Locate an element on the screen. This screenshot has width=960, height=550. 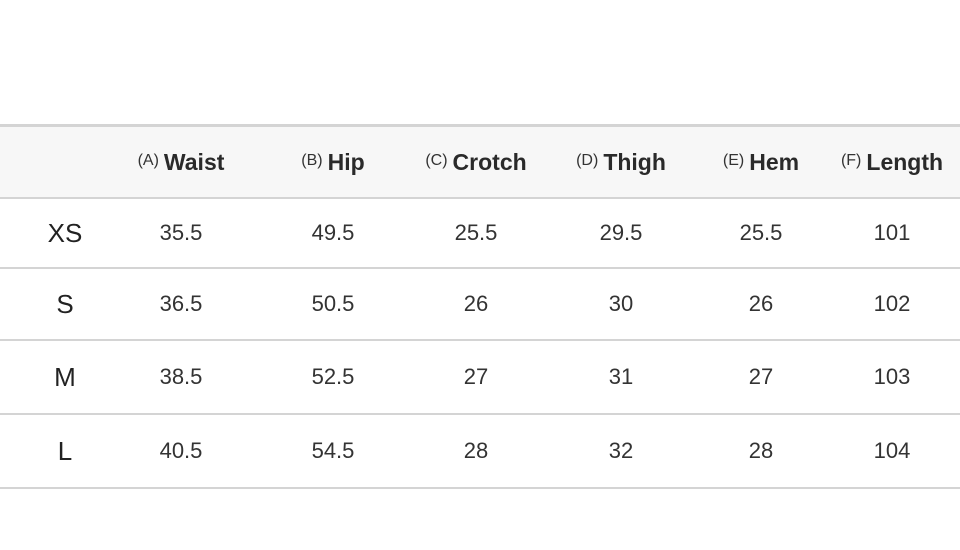
table-row: XS 35.5 49.5 25.5 29.5 25.5 101 is located at coordinates (480, 234).